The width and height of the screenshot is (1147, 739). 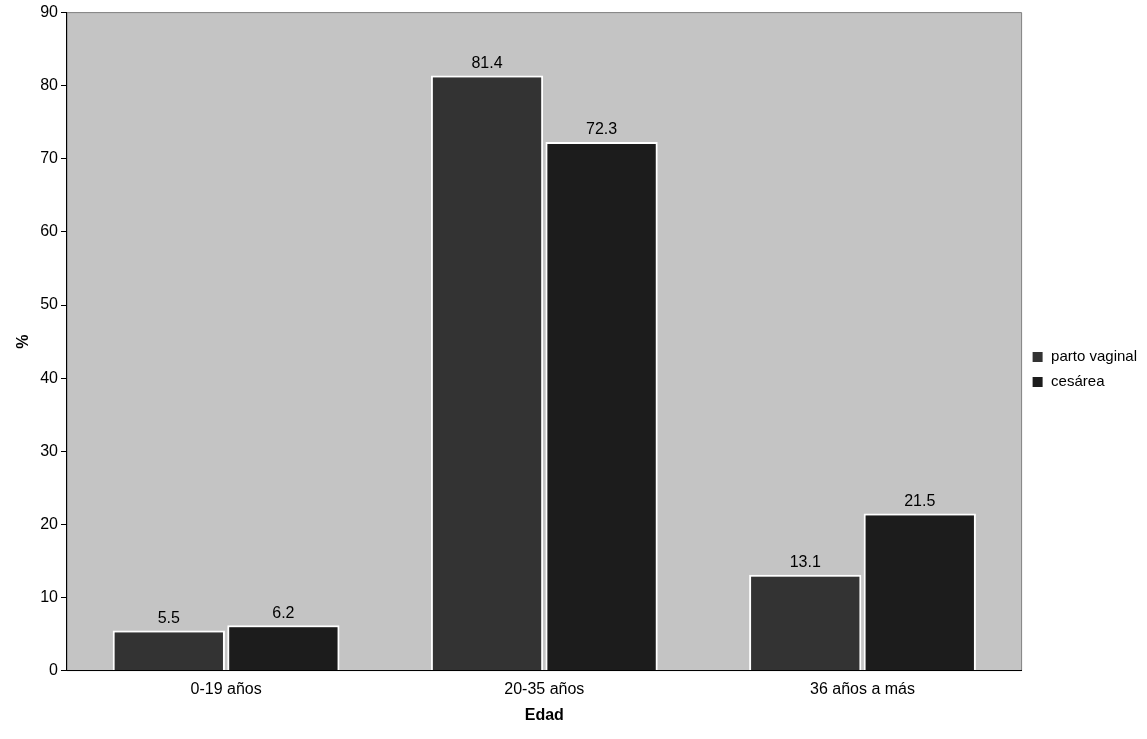 What do you see at coordinates (487, 62) in the screenshot?
I see `data-label: 81.4` at bounding box center [487, 62].